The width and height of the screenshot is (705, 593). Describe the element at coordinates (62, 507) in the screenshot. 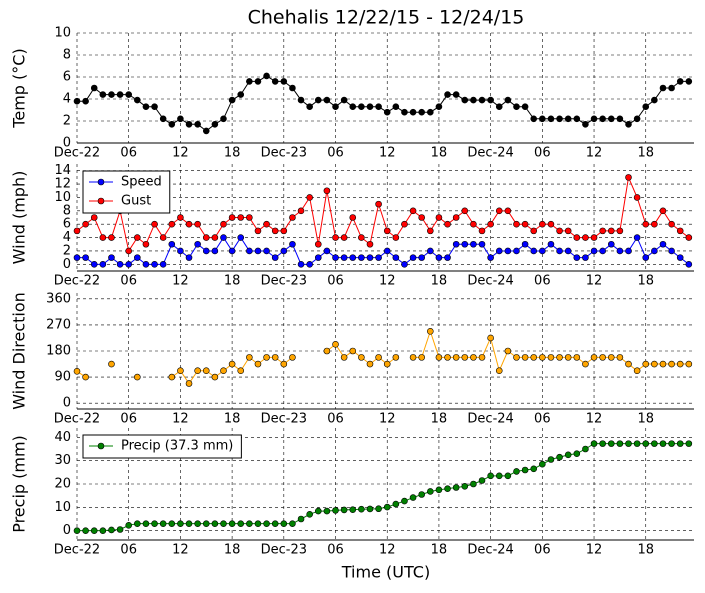

I see `y-tick-label: 10` at that location.